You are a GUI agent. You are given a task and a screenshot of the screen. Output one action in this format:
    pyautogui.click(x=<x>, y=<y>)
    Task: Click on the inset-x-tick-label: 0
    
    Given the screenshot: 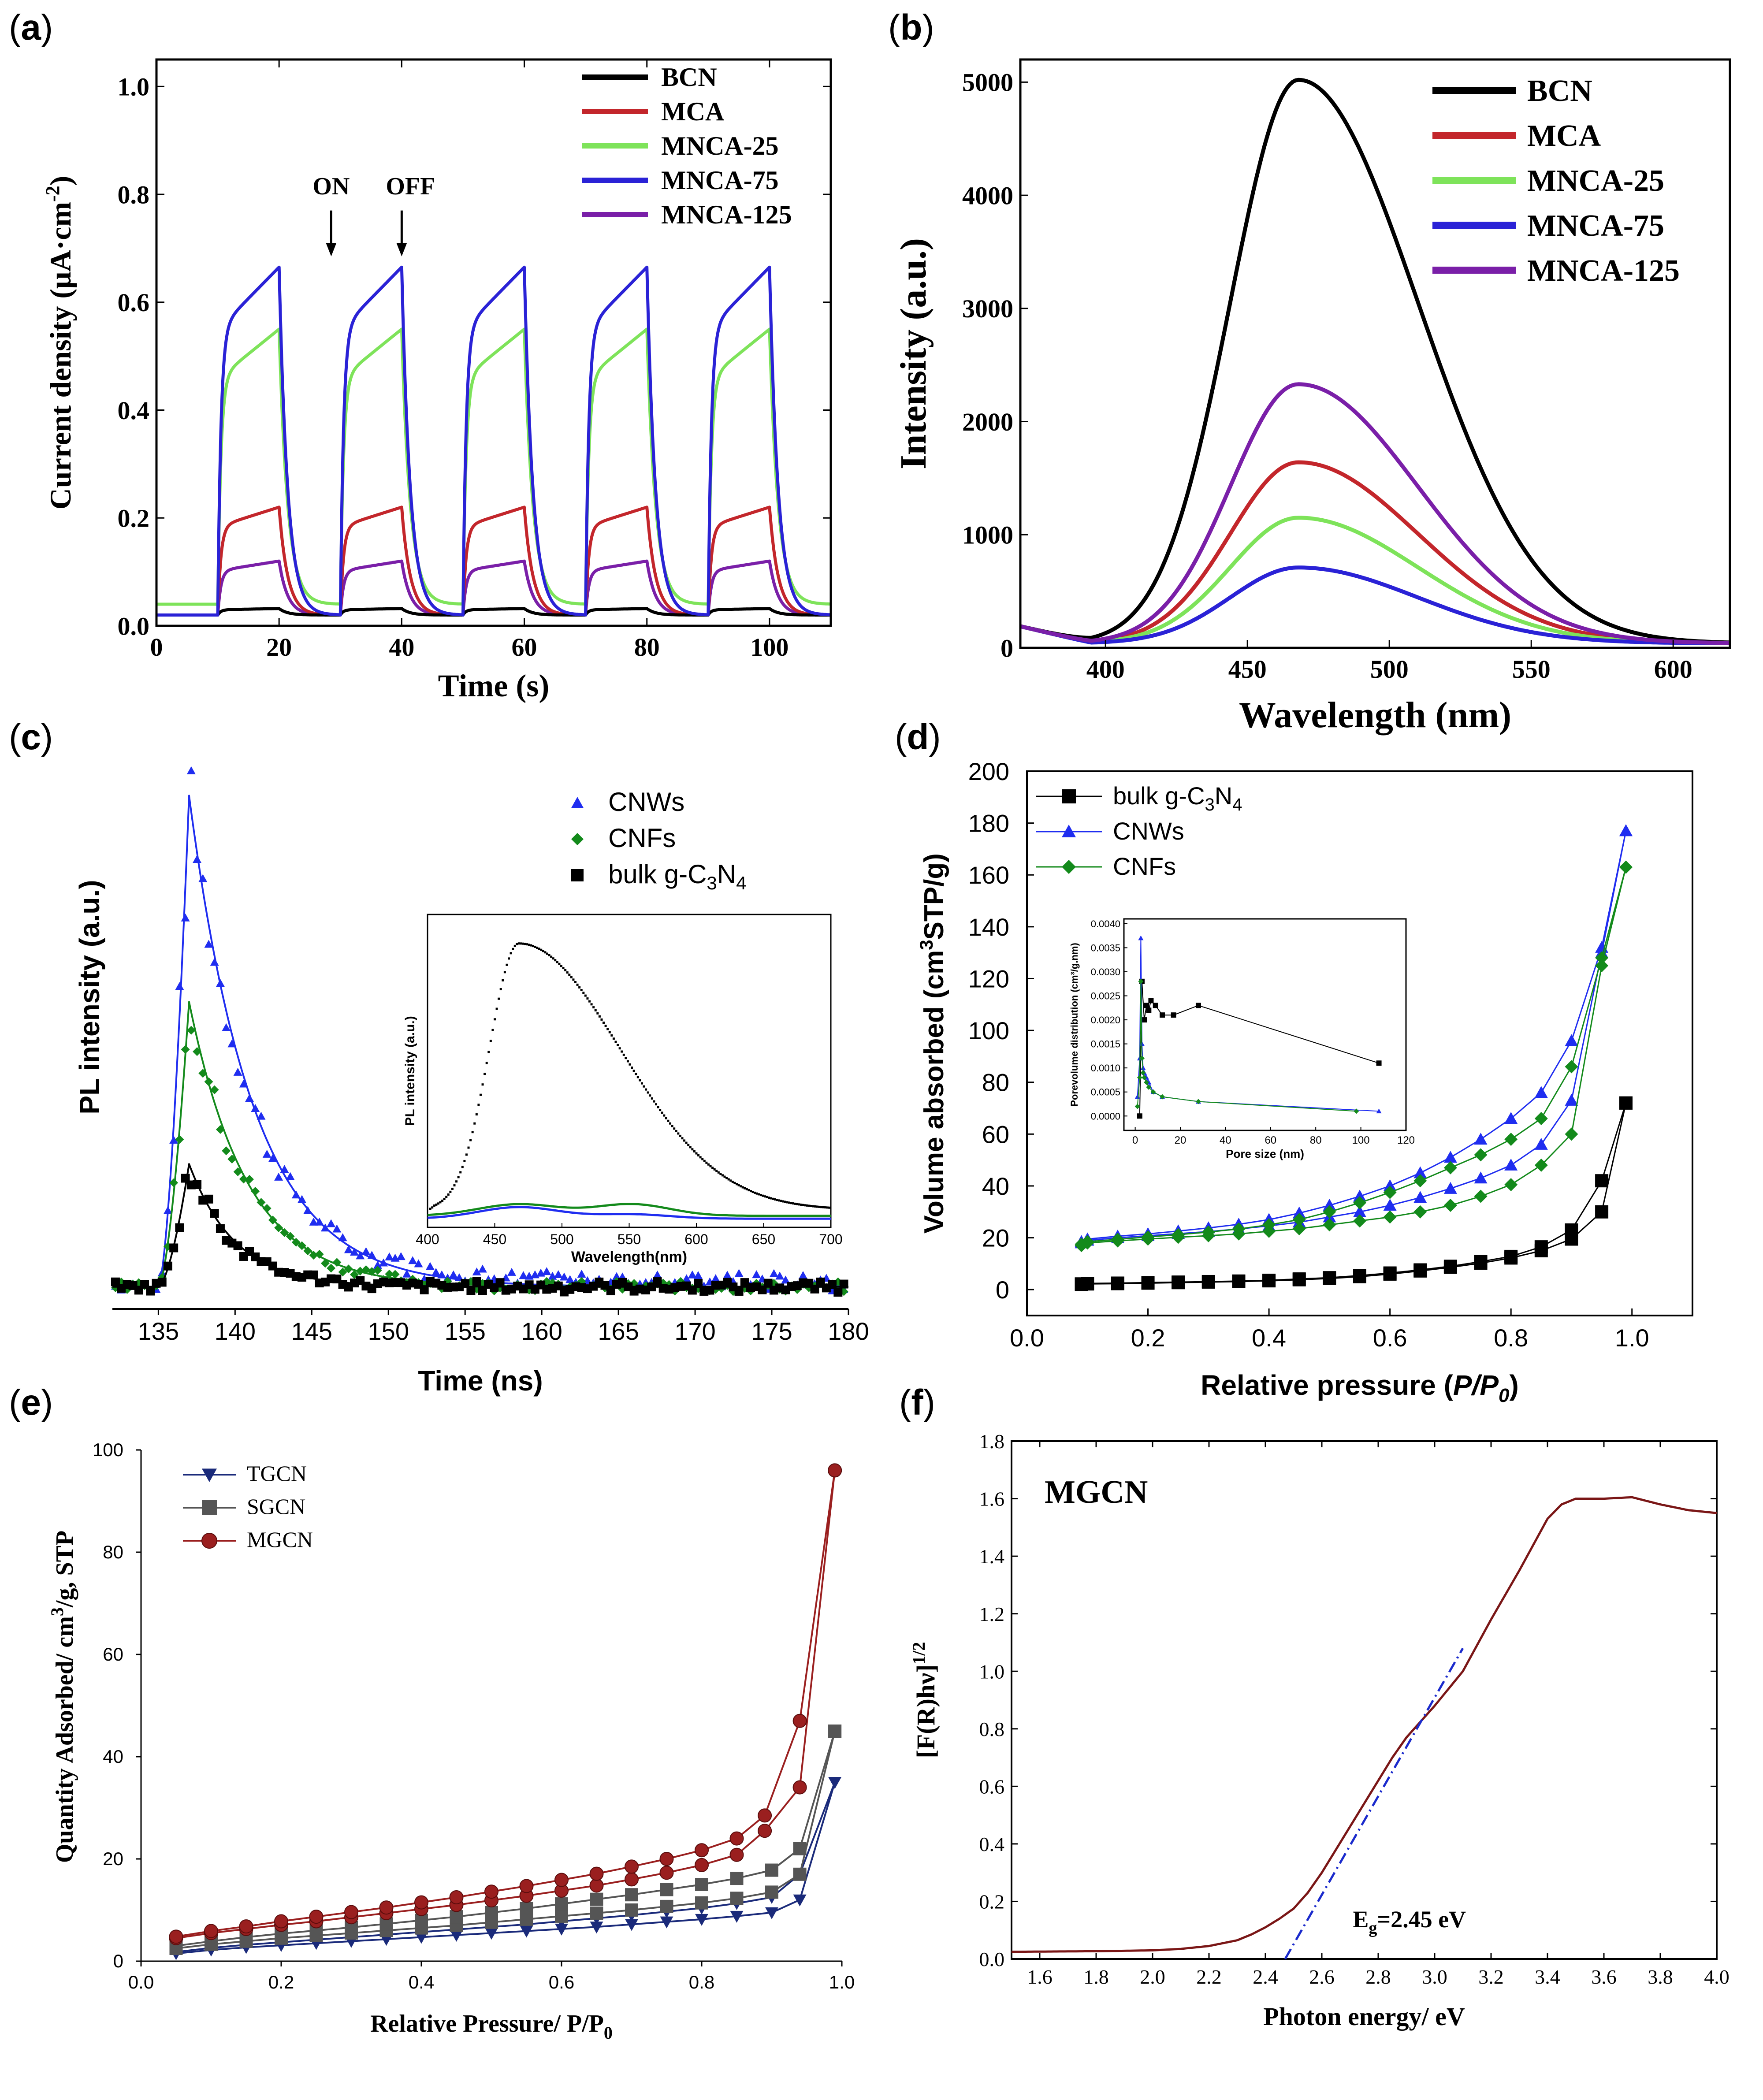 What is the action you would take?
    pyautogui.click(x=1135, y=1140)
    